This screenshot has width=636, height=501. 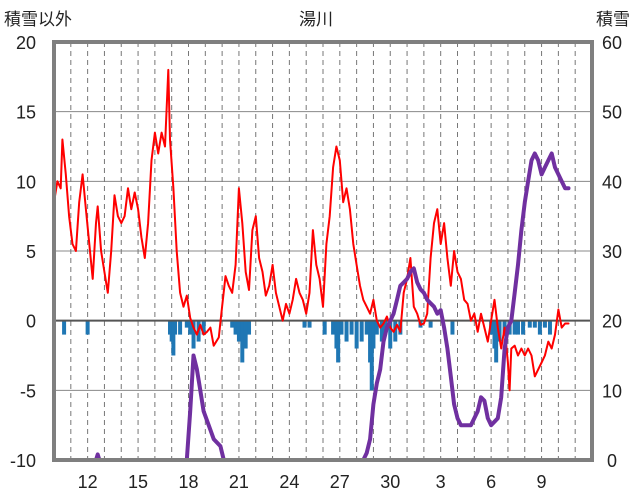 I want to click on y-left-tick-label: 10, so click(x=26, y=182).